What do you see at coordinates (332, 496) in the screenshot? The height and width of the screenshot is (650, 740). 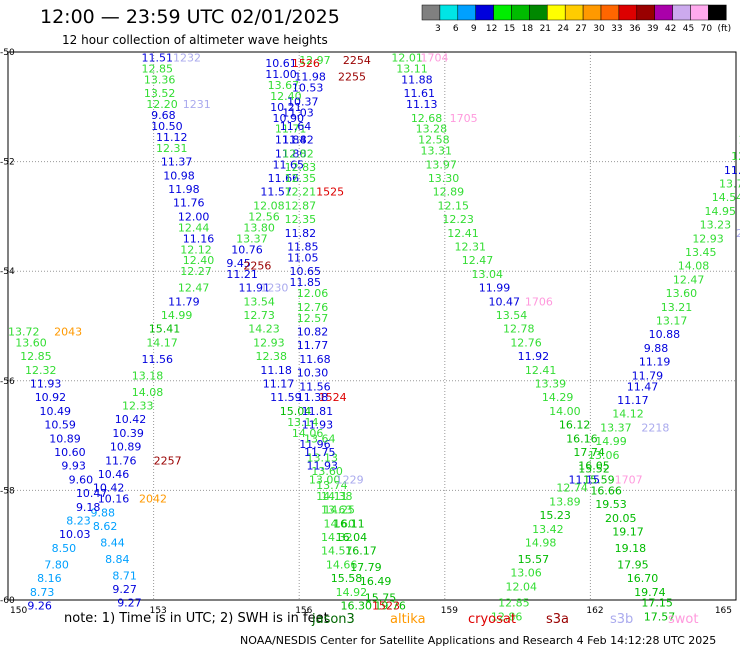 I see `wave-height-point: 14.11` at bounding box center [332, 496].